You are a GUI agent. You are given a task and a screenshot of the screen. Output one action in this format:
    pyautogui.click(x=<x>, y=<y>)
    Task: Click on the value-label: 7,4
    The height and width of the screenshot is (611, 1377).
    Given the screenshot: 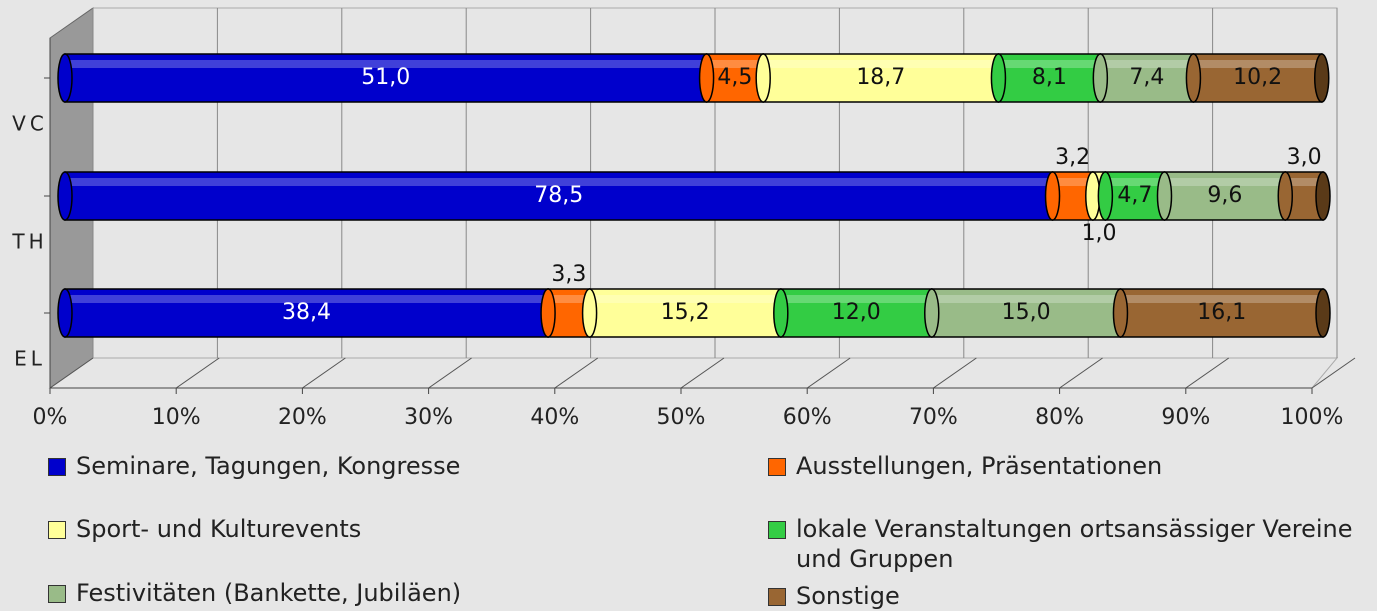 What is the action you would take?
    pyautogui.click(x=1146, y=77)
    